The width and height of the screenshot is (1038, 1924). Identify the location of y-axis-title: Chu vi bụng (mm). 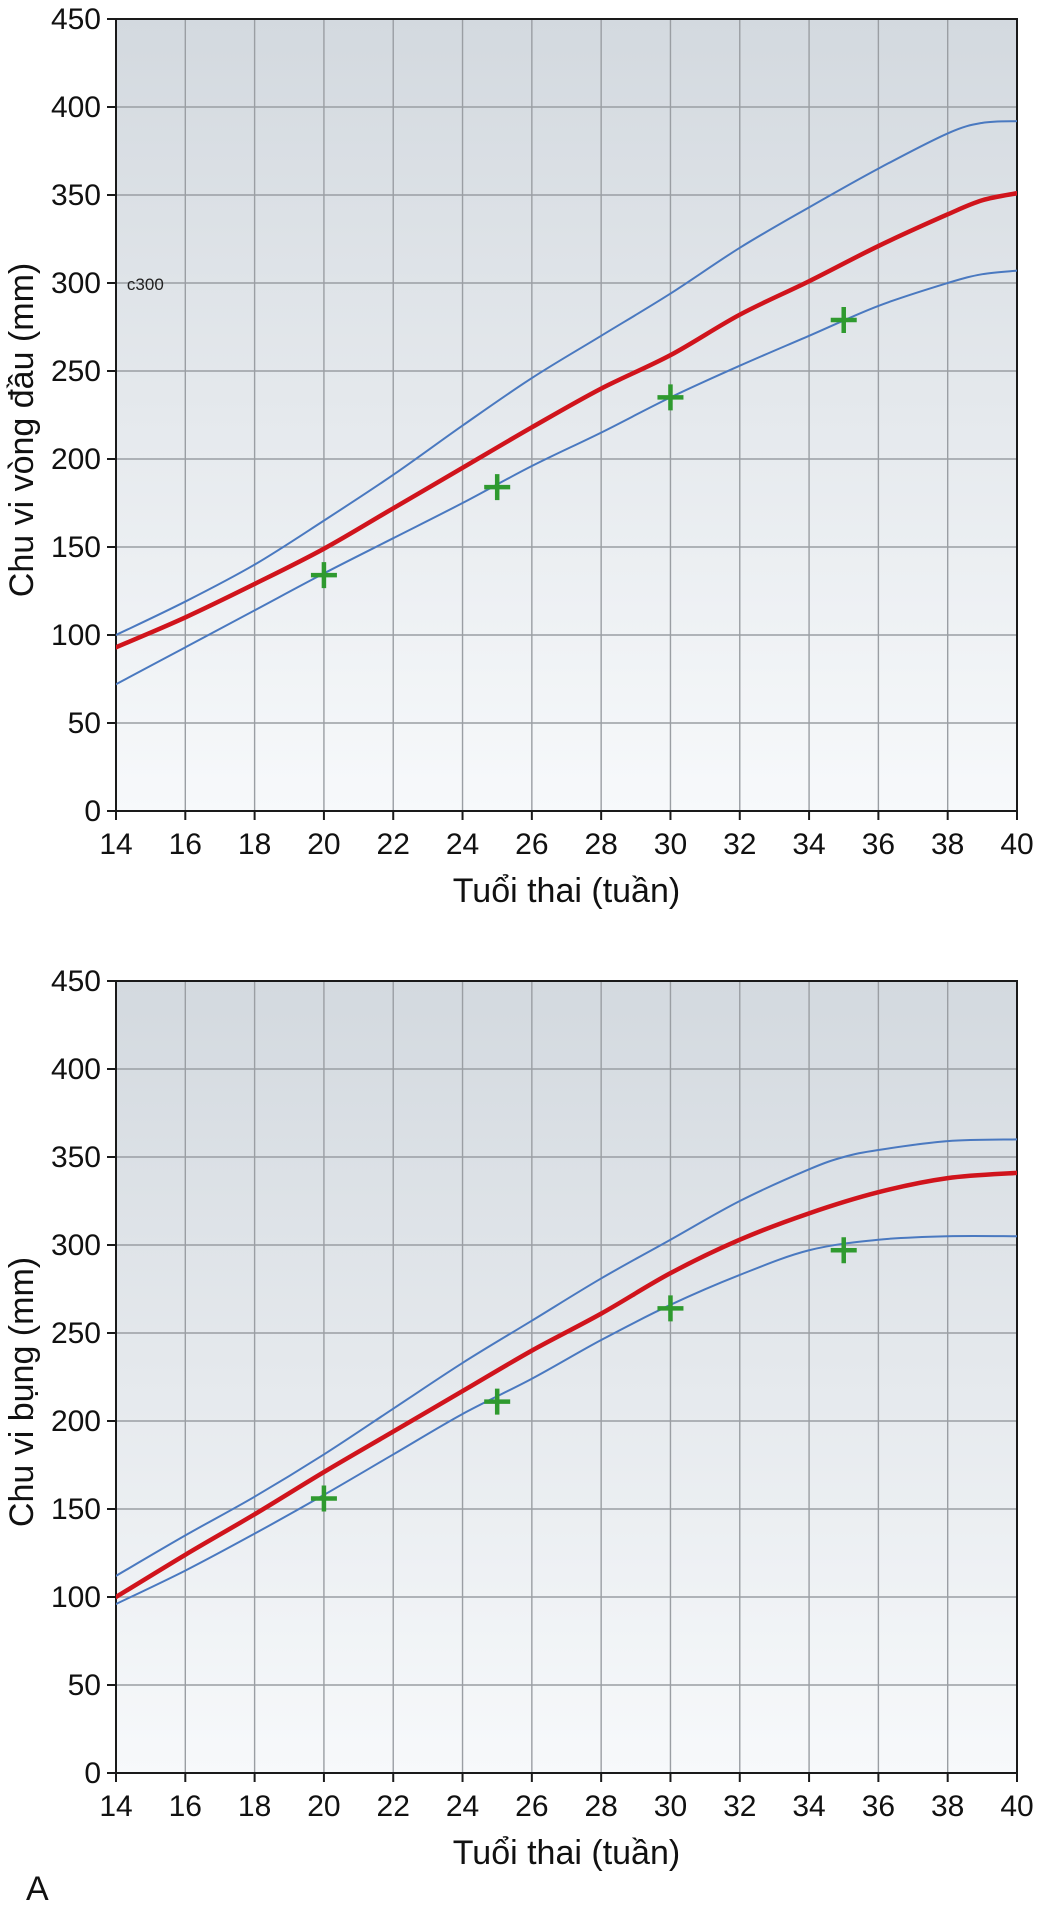
(22, 1392).